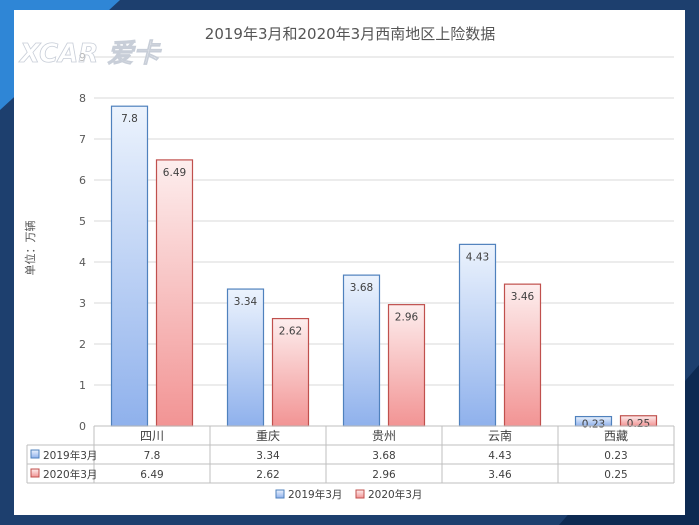  Describe the element at coordinates (82, 426) in the screenshot. I see `y-tick-label: 0` at that location.